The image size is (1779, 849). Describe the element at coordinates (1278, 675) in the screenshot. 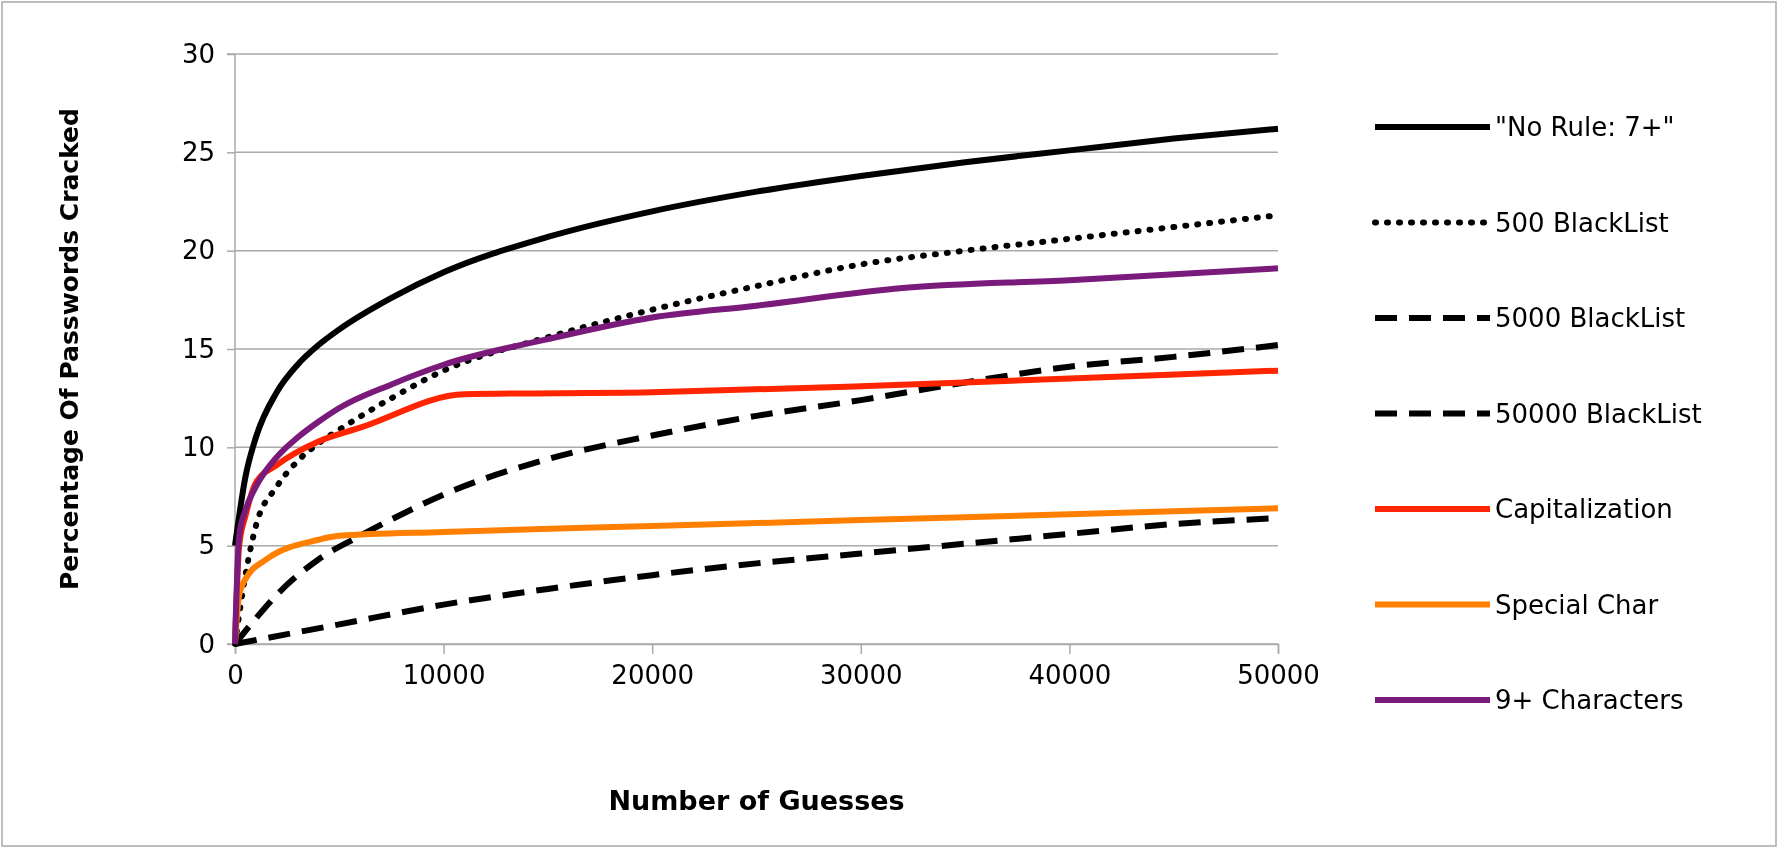

I see `x-tick-label: 50000` at that location.